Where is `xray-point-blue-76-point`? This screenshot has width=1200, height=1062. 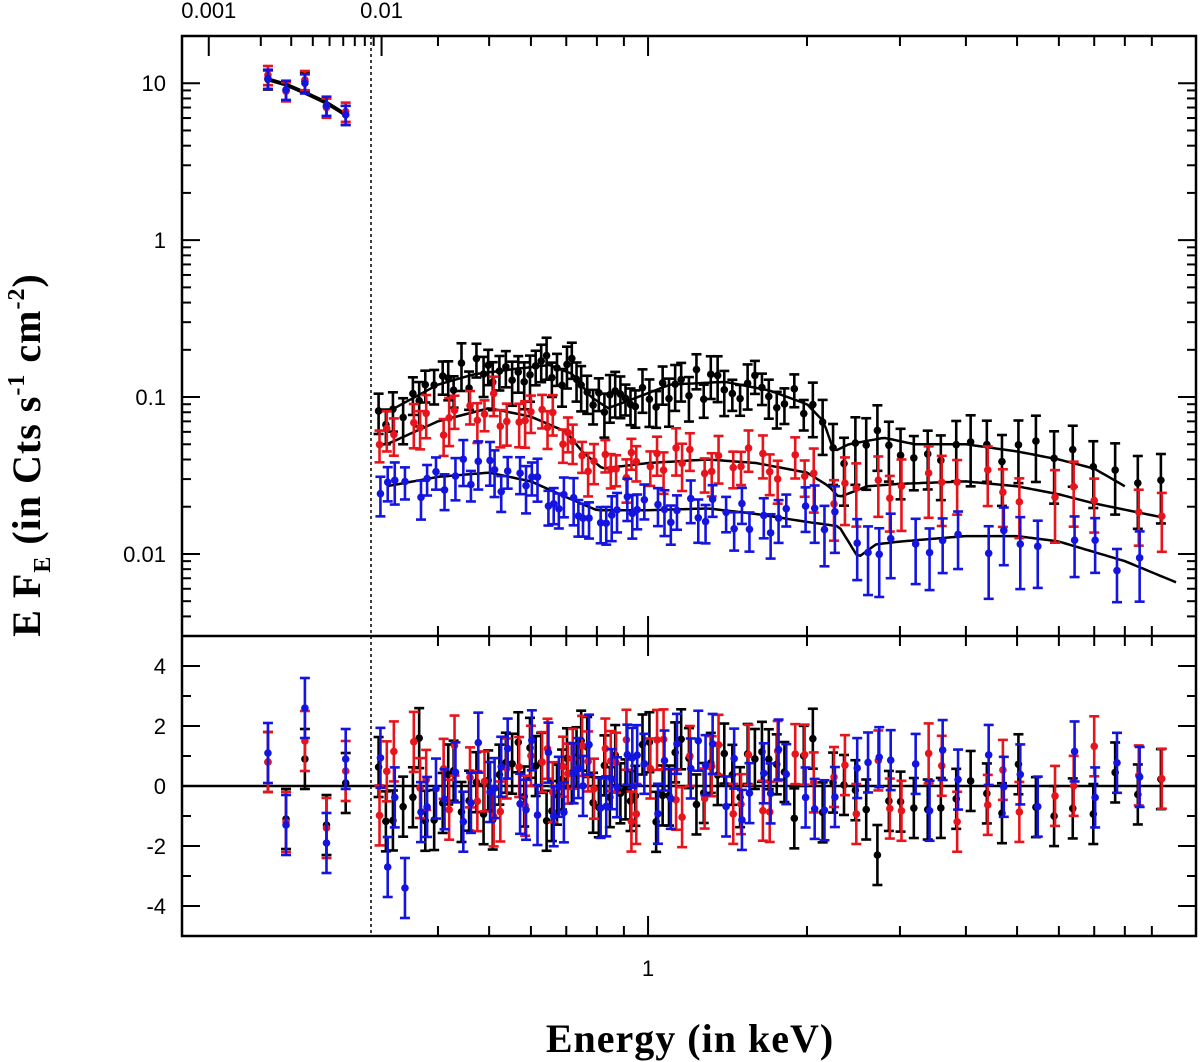 xray-point-blue-76-point is located at coordinates (929, 552).